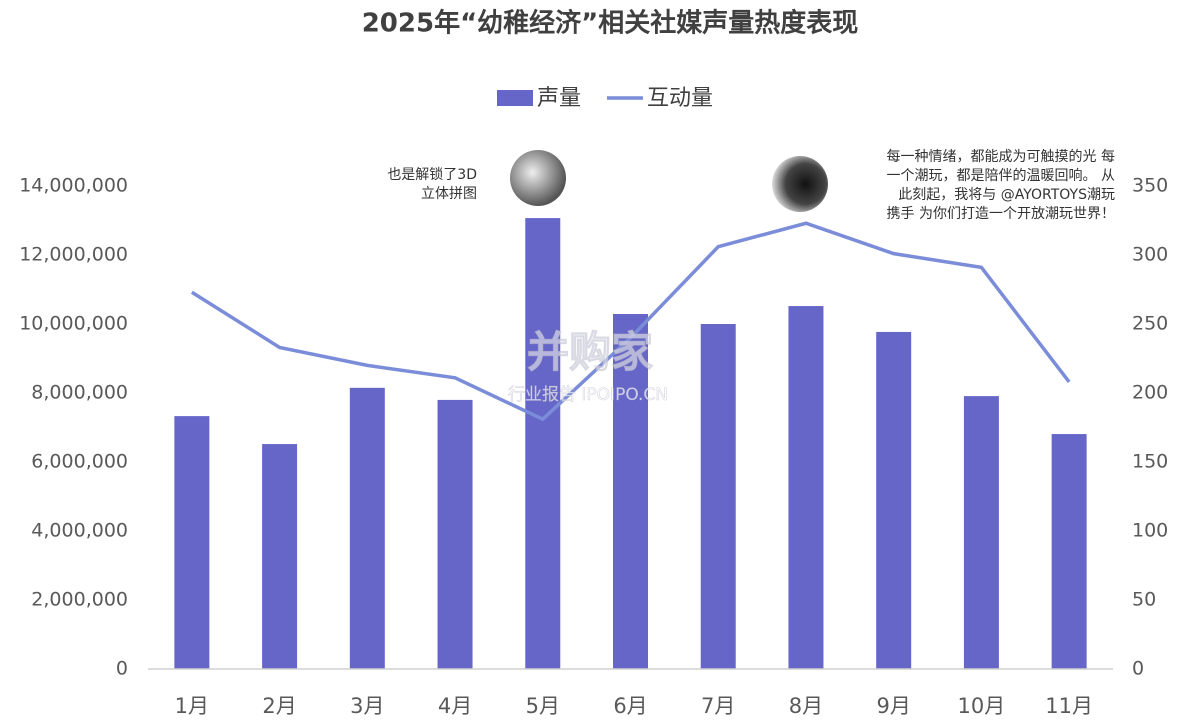 This screenshot has width=1180, height=728. What do you see at coordinates (1006, 195) in the screenshot?
I see `annotation: 此刻起，我将与 @AYORTOYS潮玩` at bounding box center [1006, 195].